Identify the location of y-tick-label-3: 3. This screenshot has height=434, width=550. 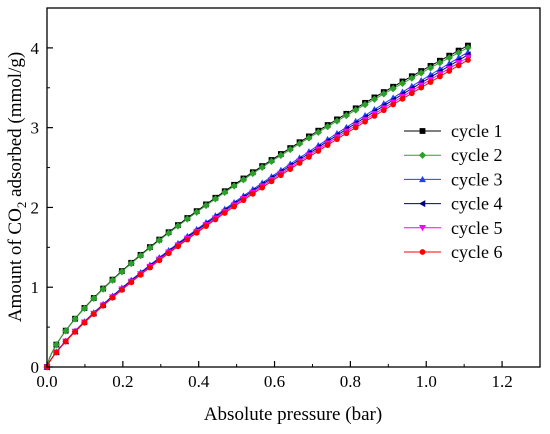
(35, 128).